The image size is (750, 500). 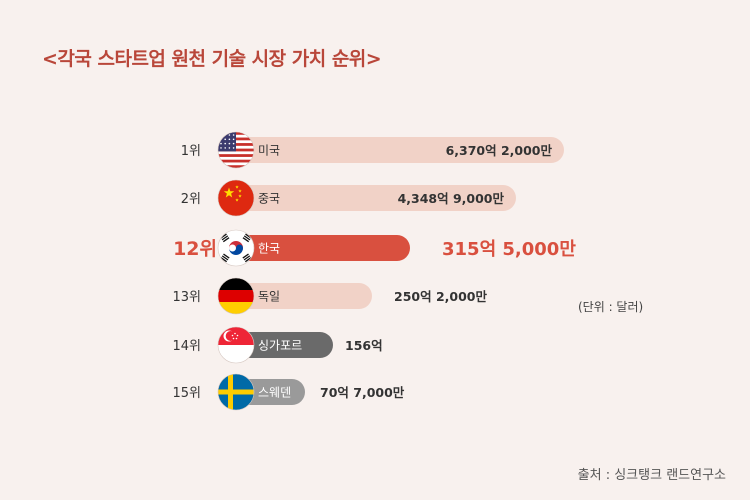 What do you see at coordinates (440, 296) in the screenshot?
I see `value-label: 250억 2,000만` at bounding box center [440, 296].